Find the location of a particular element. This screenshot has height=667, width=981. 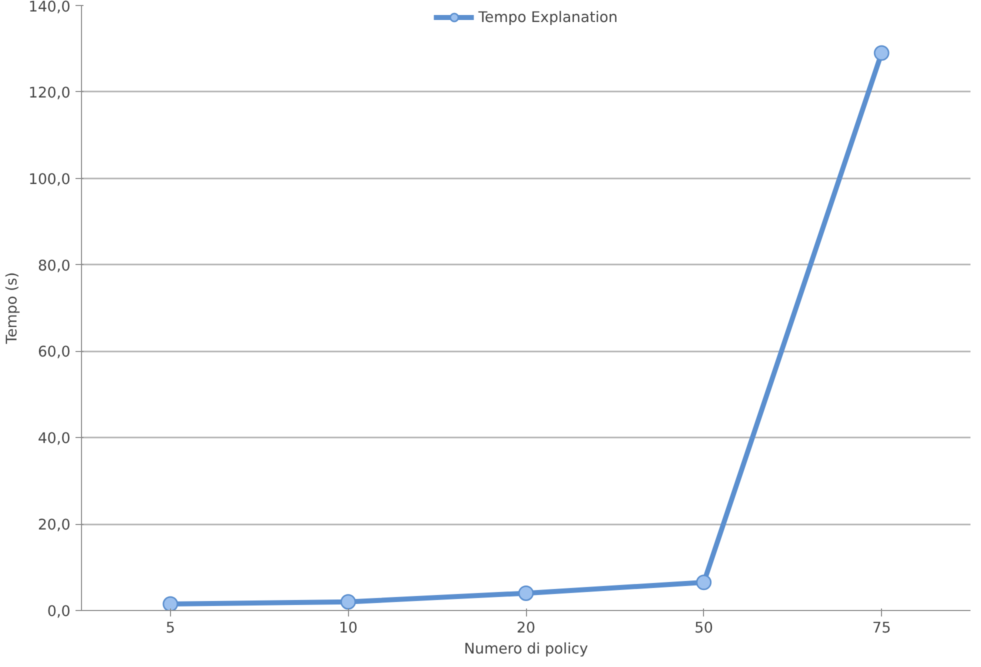

y-tick-label: 140,0 is located at coordinates (49, 8).